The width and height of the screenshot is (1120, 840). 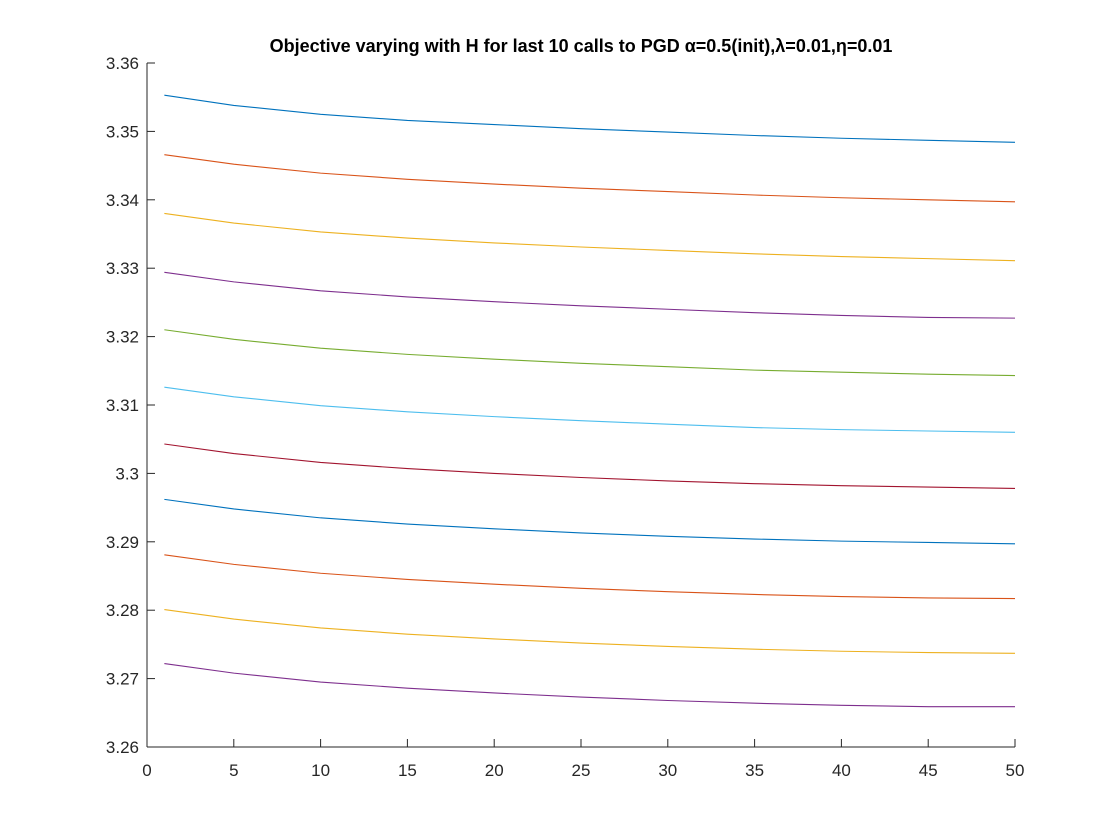 What do you see at coordinates (320, 770) in the screenshot?
I see `x-tick-label: 10` at bounding box center [320, 770].